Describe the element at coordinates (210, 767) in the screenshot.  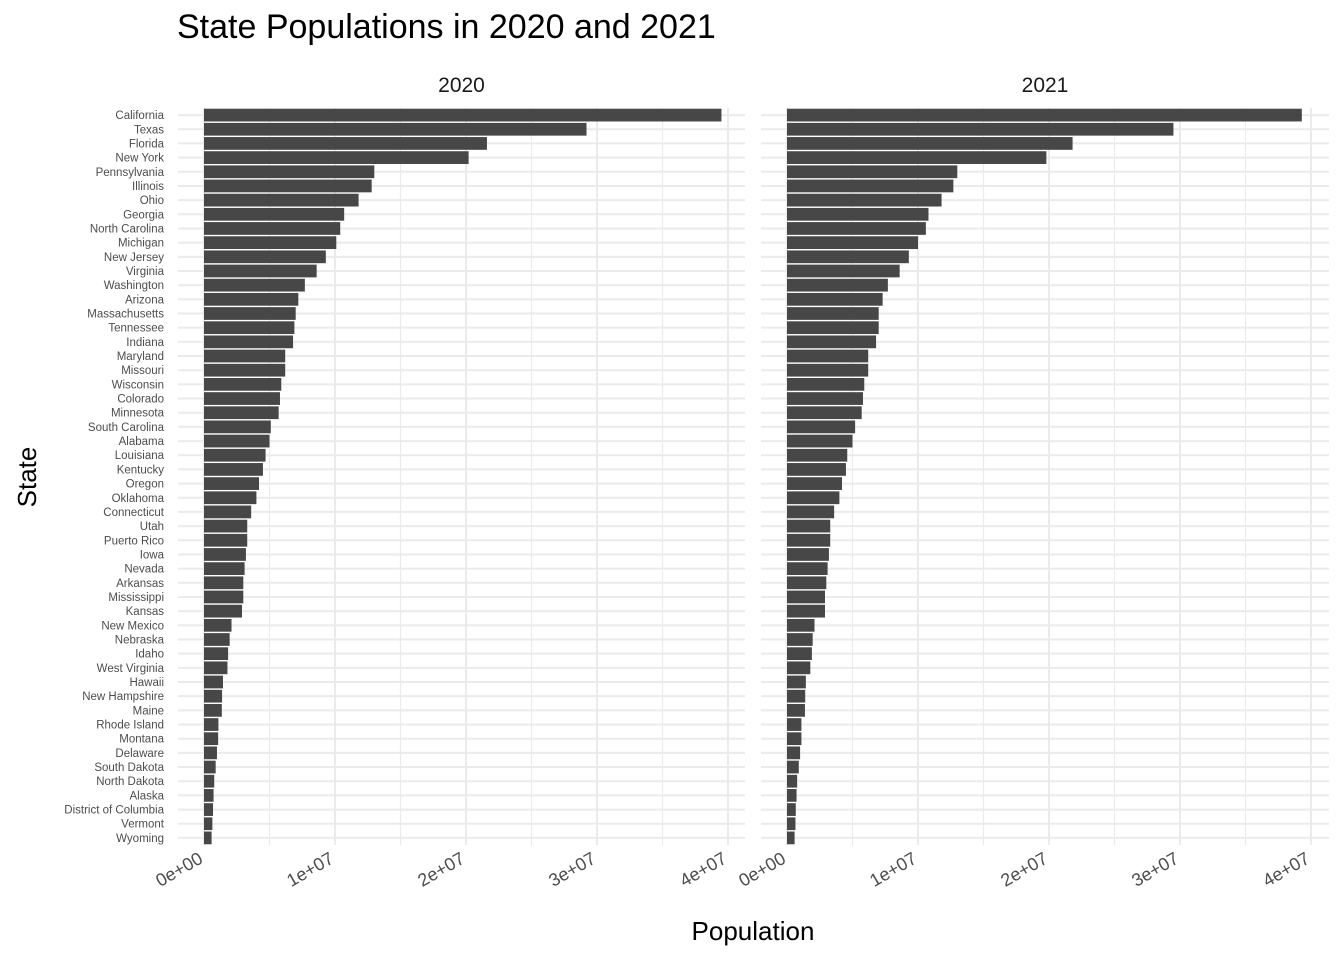
I see `bar-2020-south-dakota` at that location.